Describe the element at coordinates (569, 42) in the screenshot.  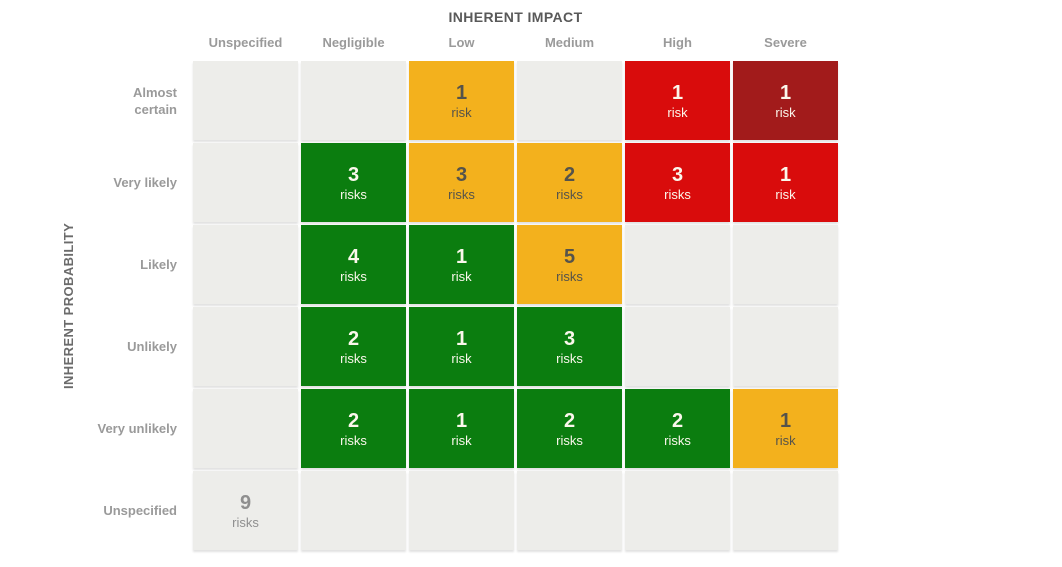
I see `column-header: Medium` at that location.